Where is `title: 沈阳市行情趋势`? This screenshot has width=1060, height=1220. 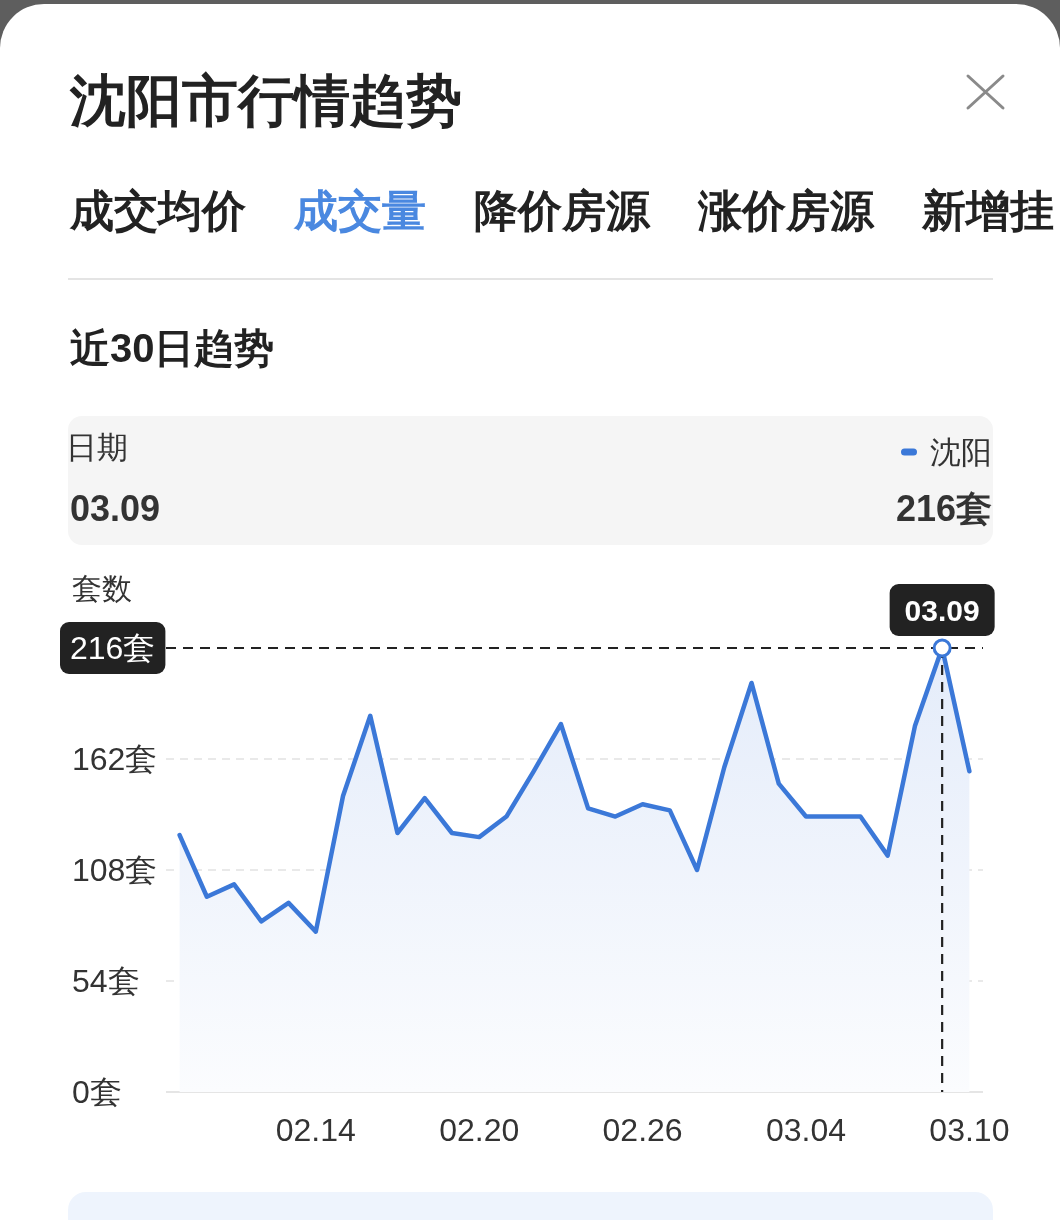
title: 沈阳市行情趋势 is located at coordinates (266, 100).